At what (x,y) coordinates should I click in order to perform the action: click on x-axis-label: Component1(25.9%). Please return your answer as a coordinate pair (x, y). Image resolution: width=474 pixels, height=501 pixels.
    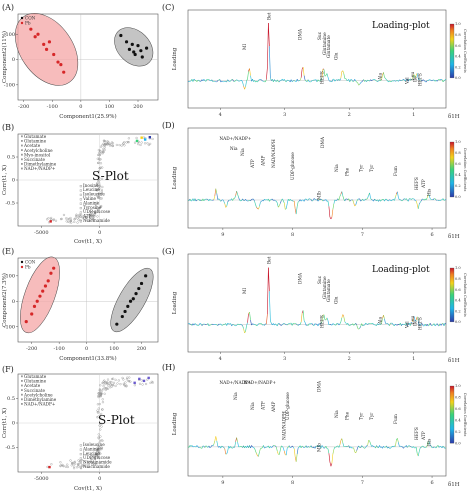
    Looking at the image, I should click on (87, 116).